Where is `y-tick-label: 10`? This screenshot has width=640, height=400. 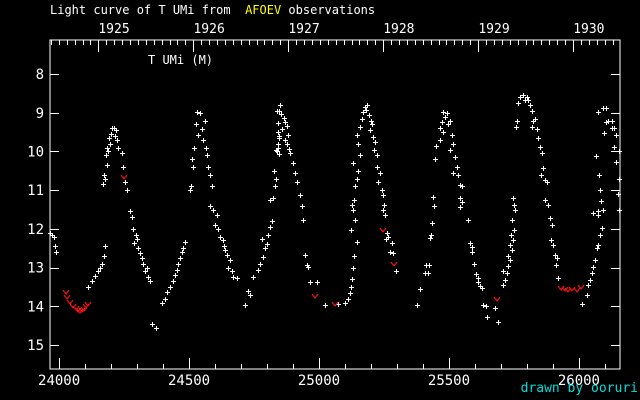
y-tick-label: 10 is located at coordinates (35, 152).